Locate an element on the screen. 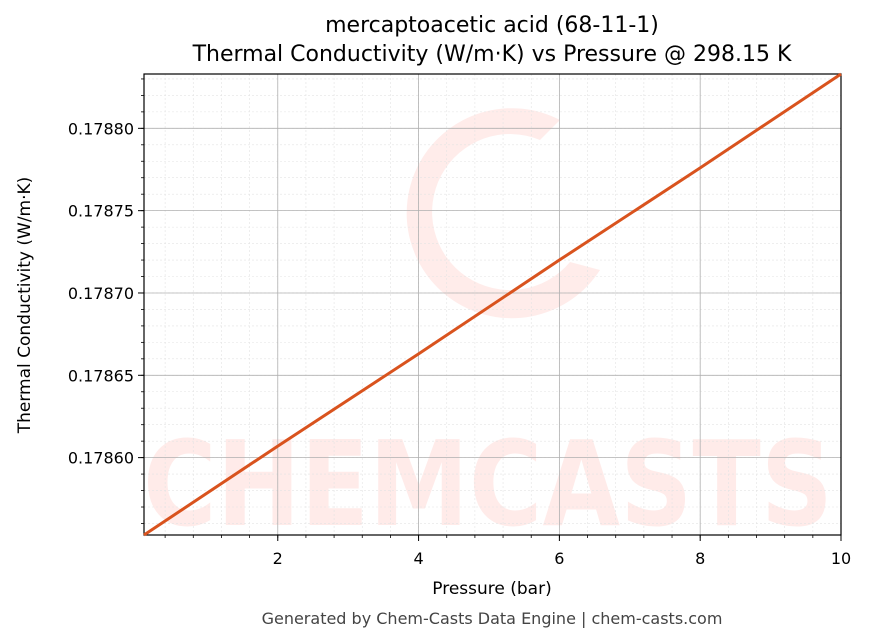  x-tick-label: 4 is located at coordinates (418, 558).